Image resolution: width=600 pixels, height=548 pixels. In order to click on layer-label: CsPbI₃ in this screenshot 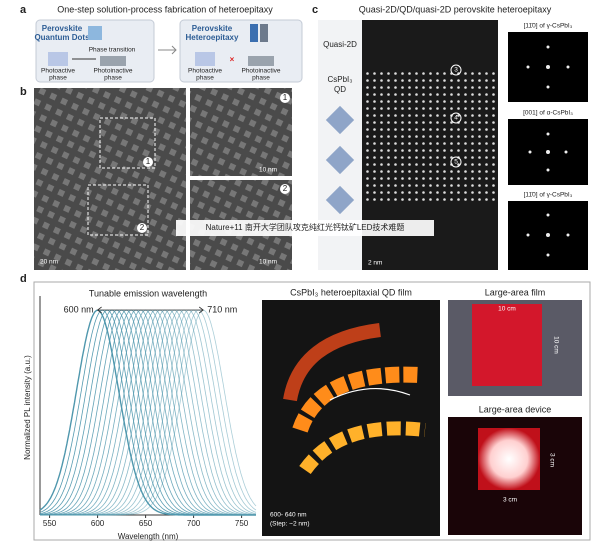, I will do `click(339, 79)`.